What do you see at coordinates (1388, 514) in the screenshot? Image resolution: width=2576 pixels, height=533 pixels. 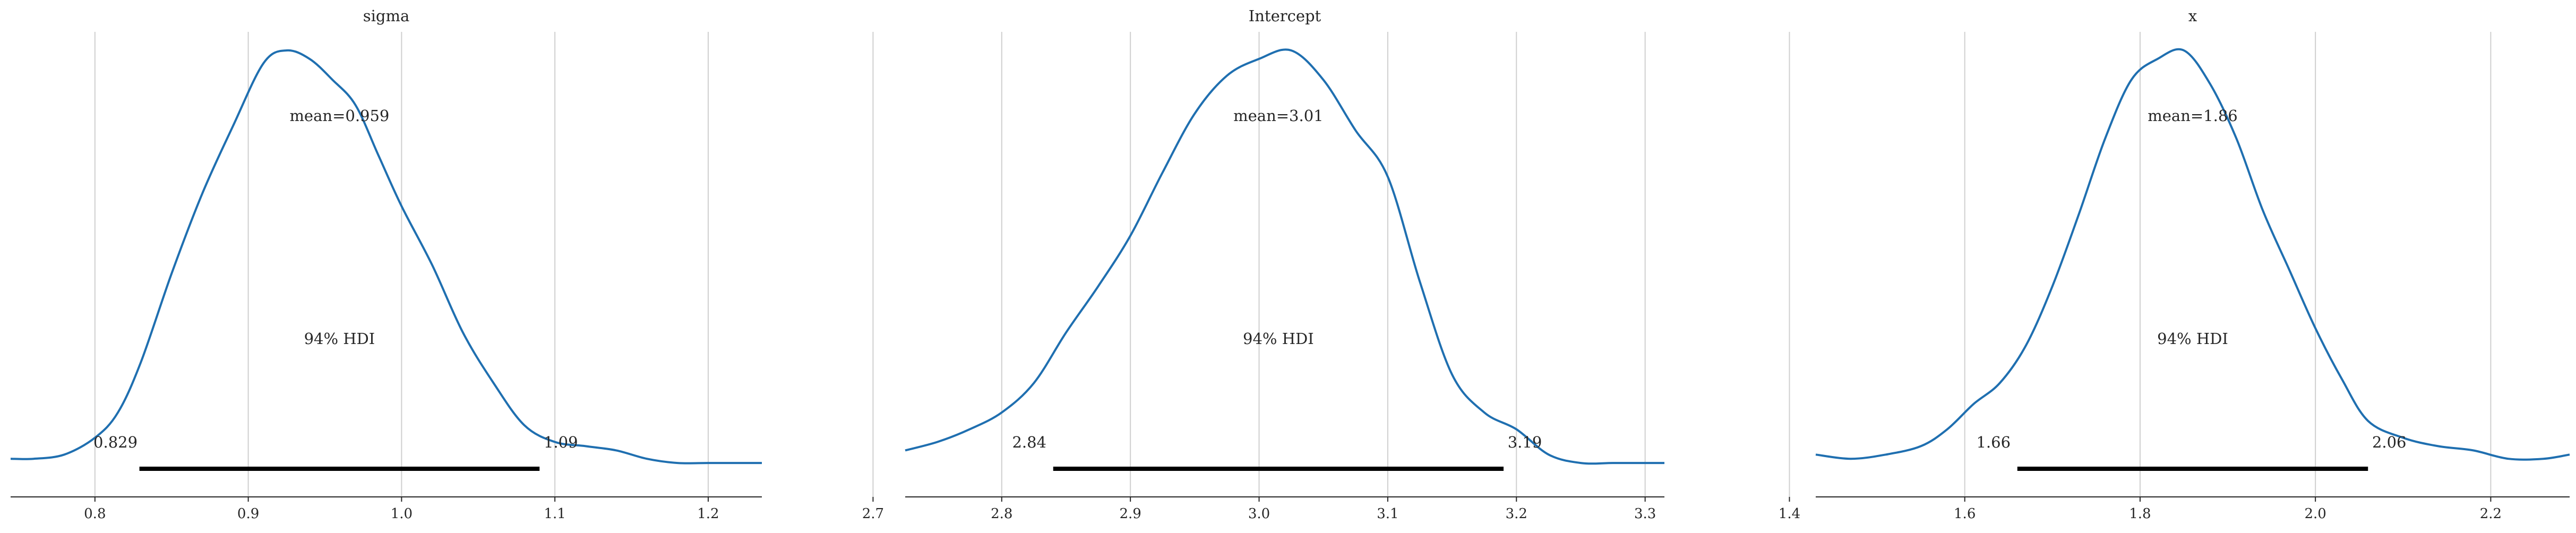 I see `x-tick-label: 3.1` at bounding box center [1388, 514].